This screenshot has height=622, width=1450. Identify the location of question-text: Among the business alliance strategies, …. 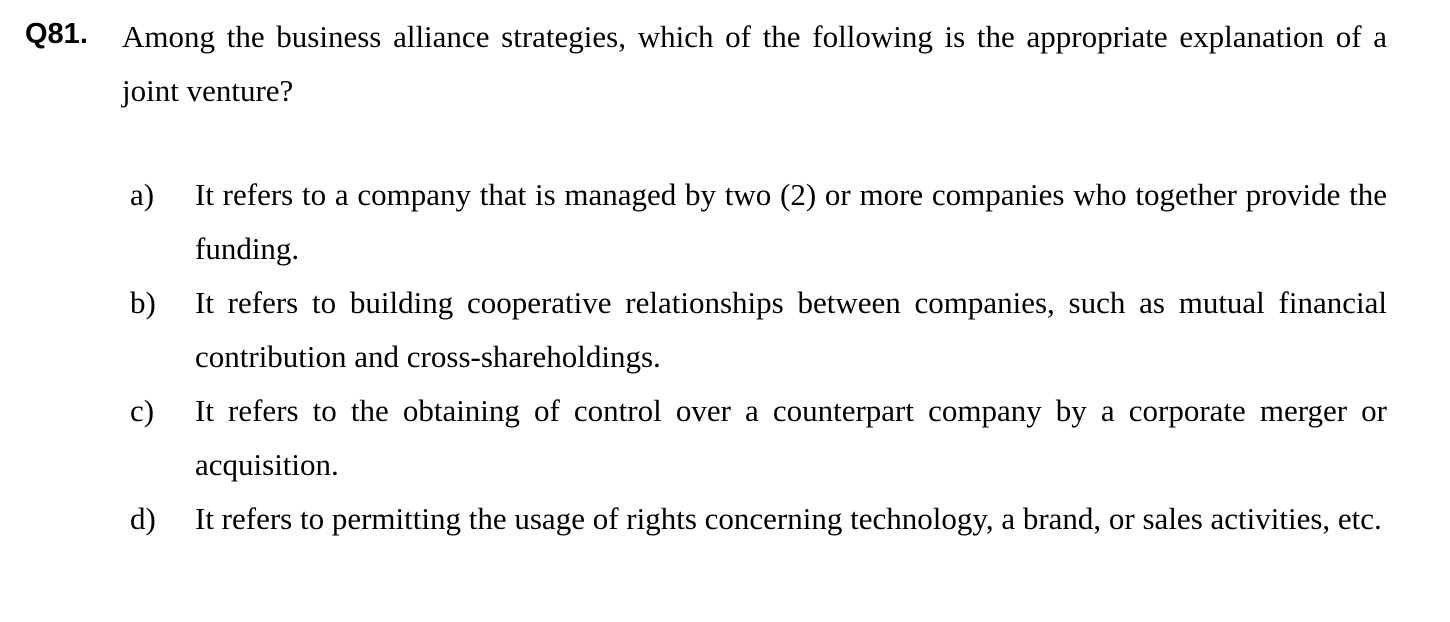
(754, 63).